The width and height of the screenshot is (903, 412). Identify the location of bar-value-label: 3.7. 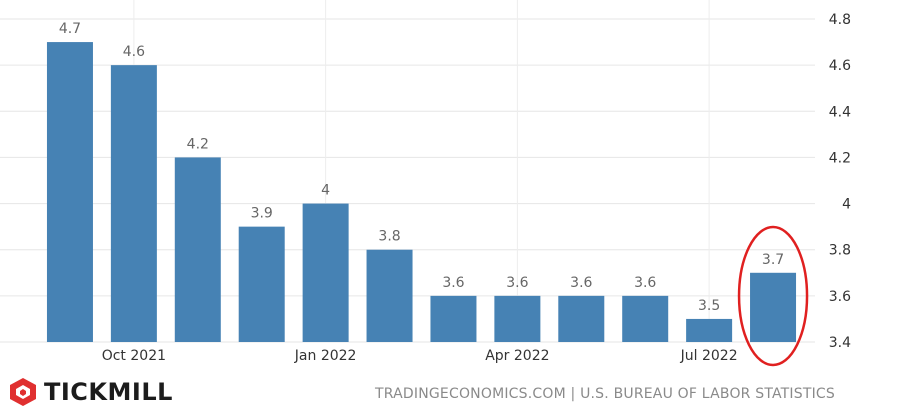
(773, 260).